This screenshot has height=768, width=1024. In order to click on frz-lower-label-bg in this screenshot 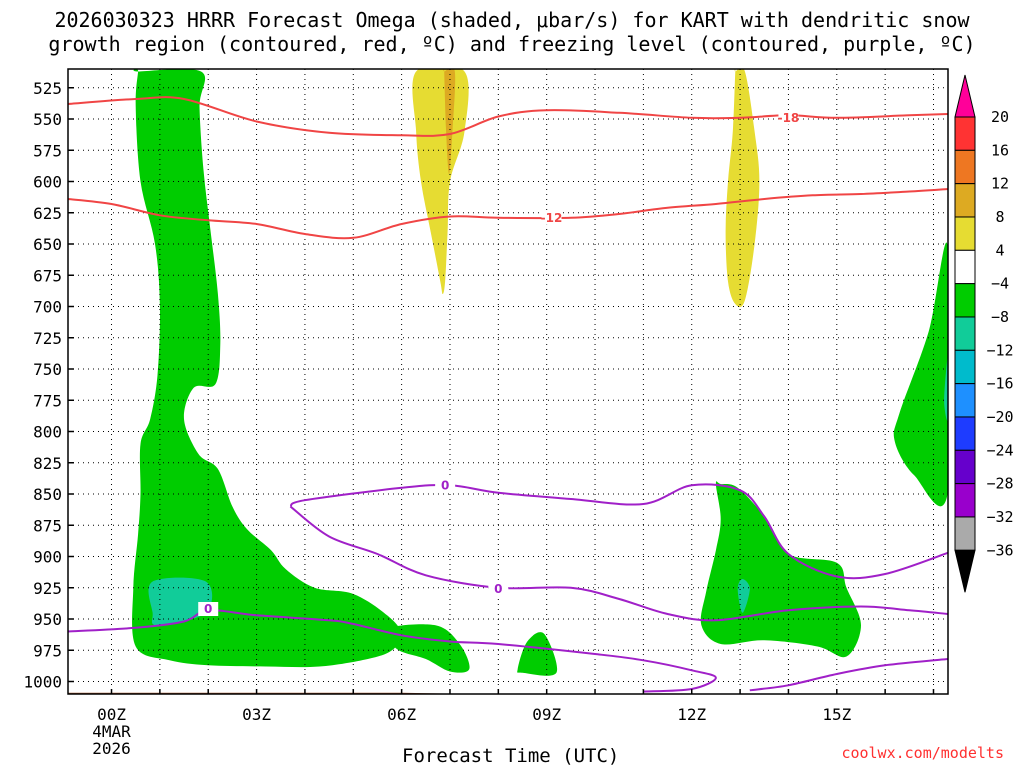, I will do `click(208, 609)`.